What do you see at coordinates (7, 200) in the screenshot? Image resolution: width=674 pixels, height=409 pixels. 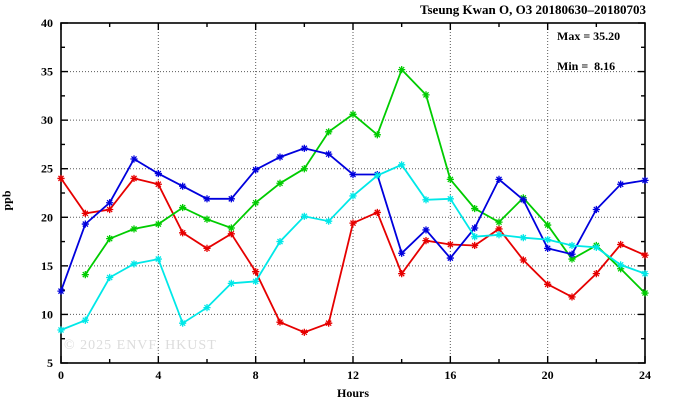 I see `y-axis-label: ppb` at bounding box center [7, 200].